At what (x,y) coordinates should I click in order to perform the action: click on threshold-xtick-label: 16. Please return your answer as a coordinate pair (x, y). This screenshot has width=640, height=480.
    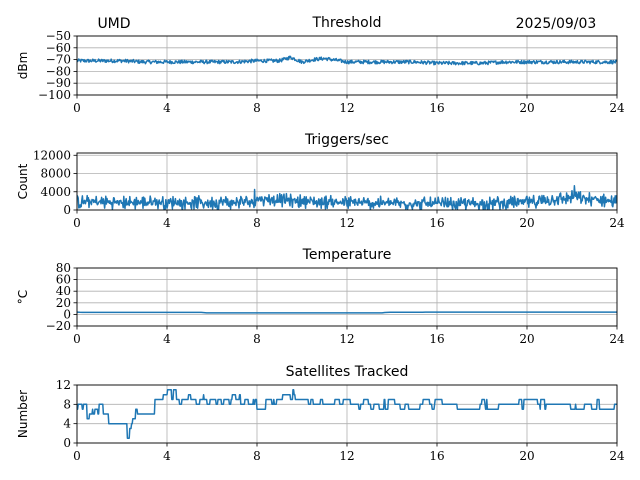
    Looking at the image, I should click on (436, 108).